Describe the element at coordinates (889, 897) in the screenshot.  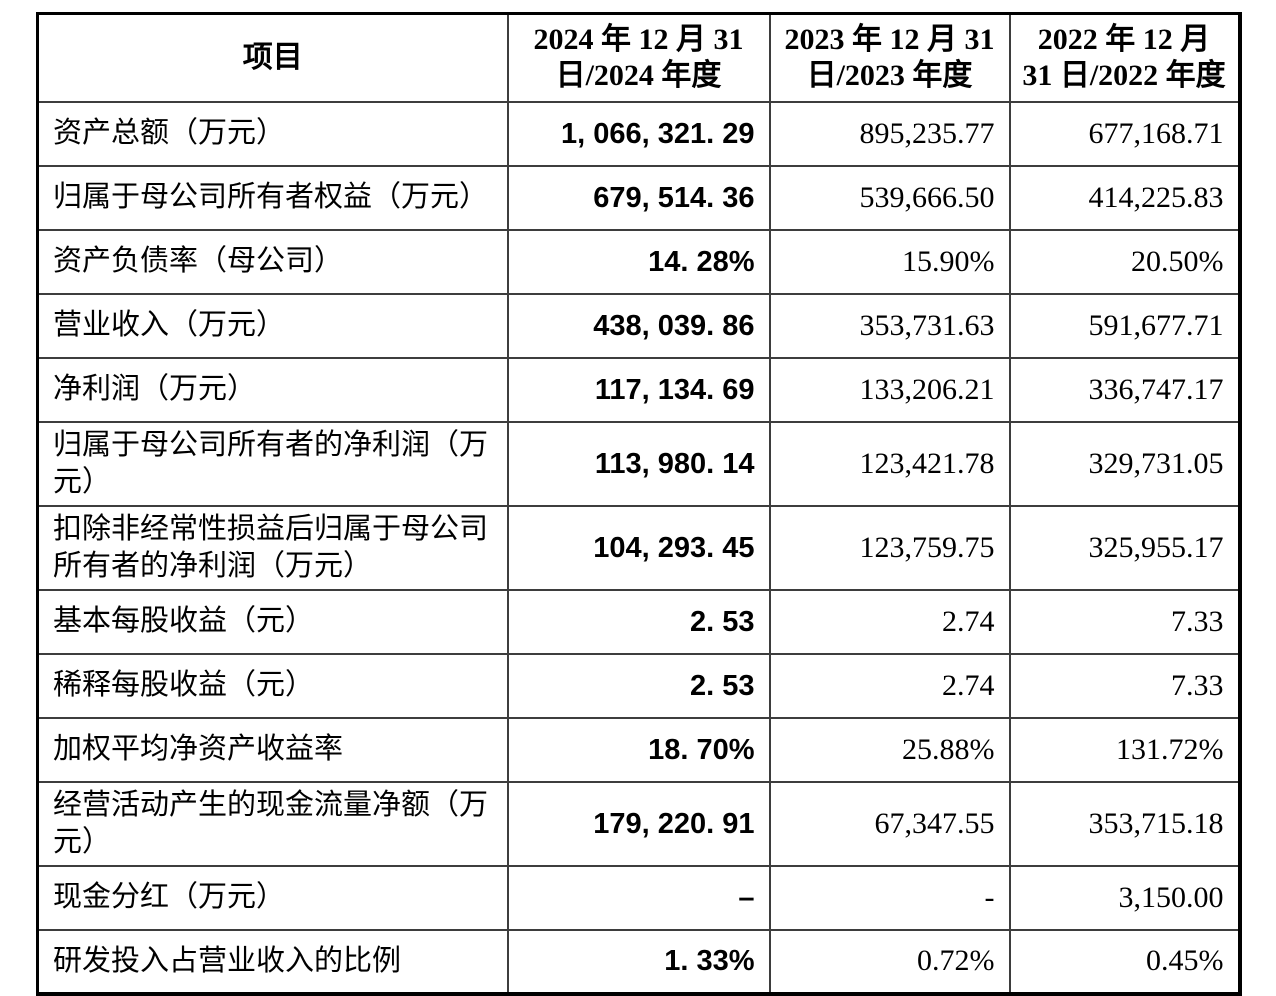
I see `value-cell-2023: -` at that location.